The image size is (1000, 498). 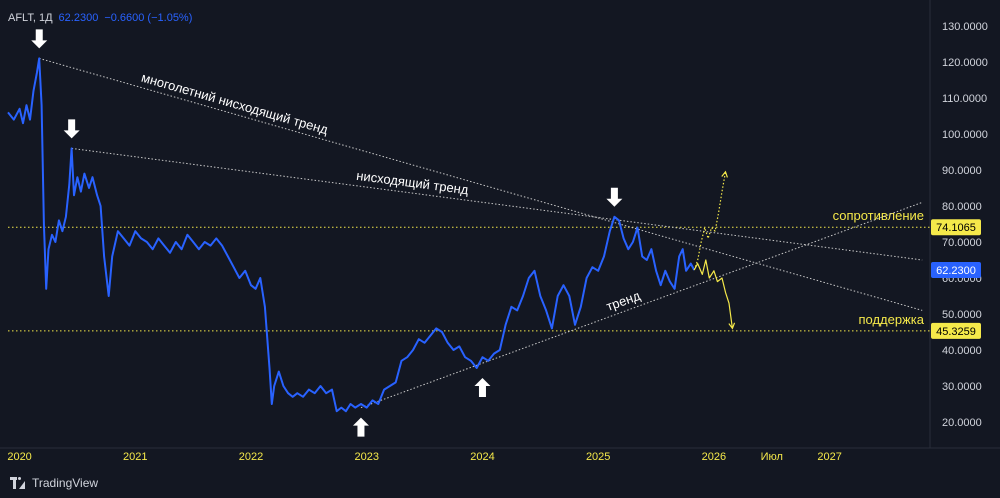 What do you see at coordinates (366, 457) in the screenshot?
I see `x-tick-label: 2023` at bounding box center [366, 457].